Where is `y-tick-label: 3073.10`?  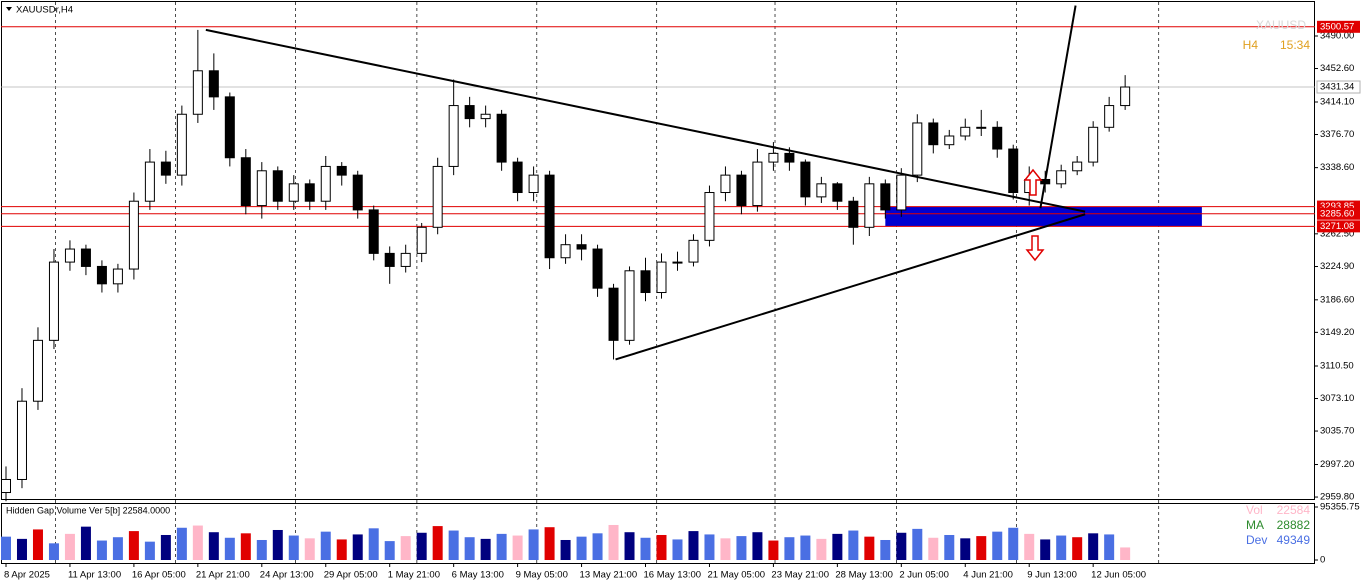
y-tick-label: 3073.10 is located at coordinates (1337, 398).